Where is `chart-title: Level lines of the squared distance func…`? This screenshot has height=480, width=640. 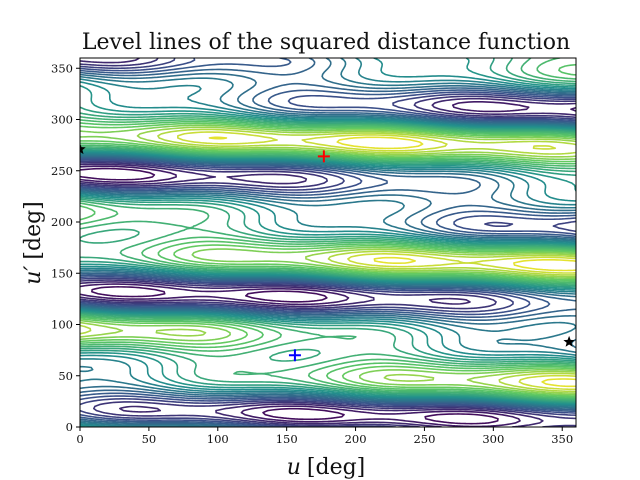
chart-title: Level lines of the squared distance func… is located at coordinates (326, 42).